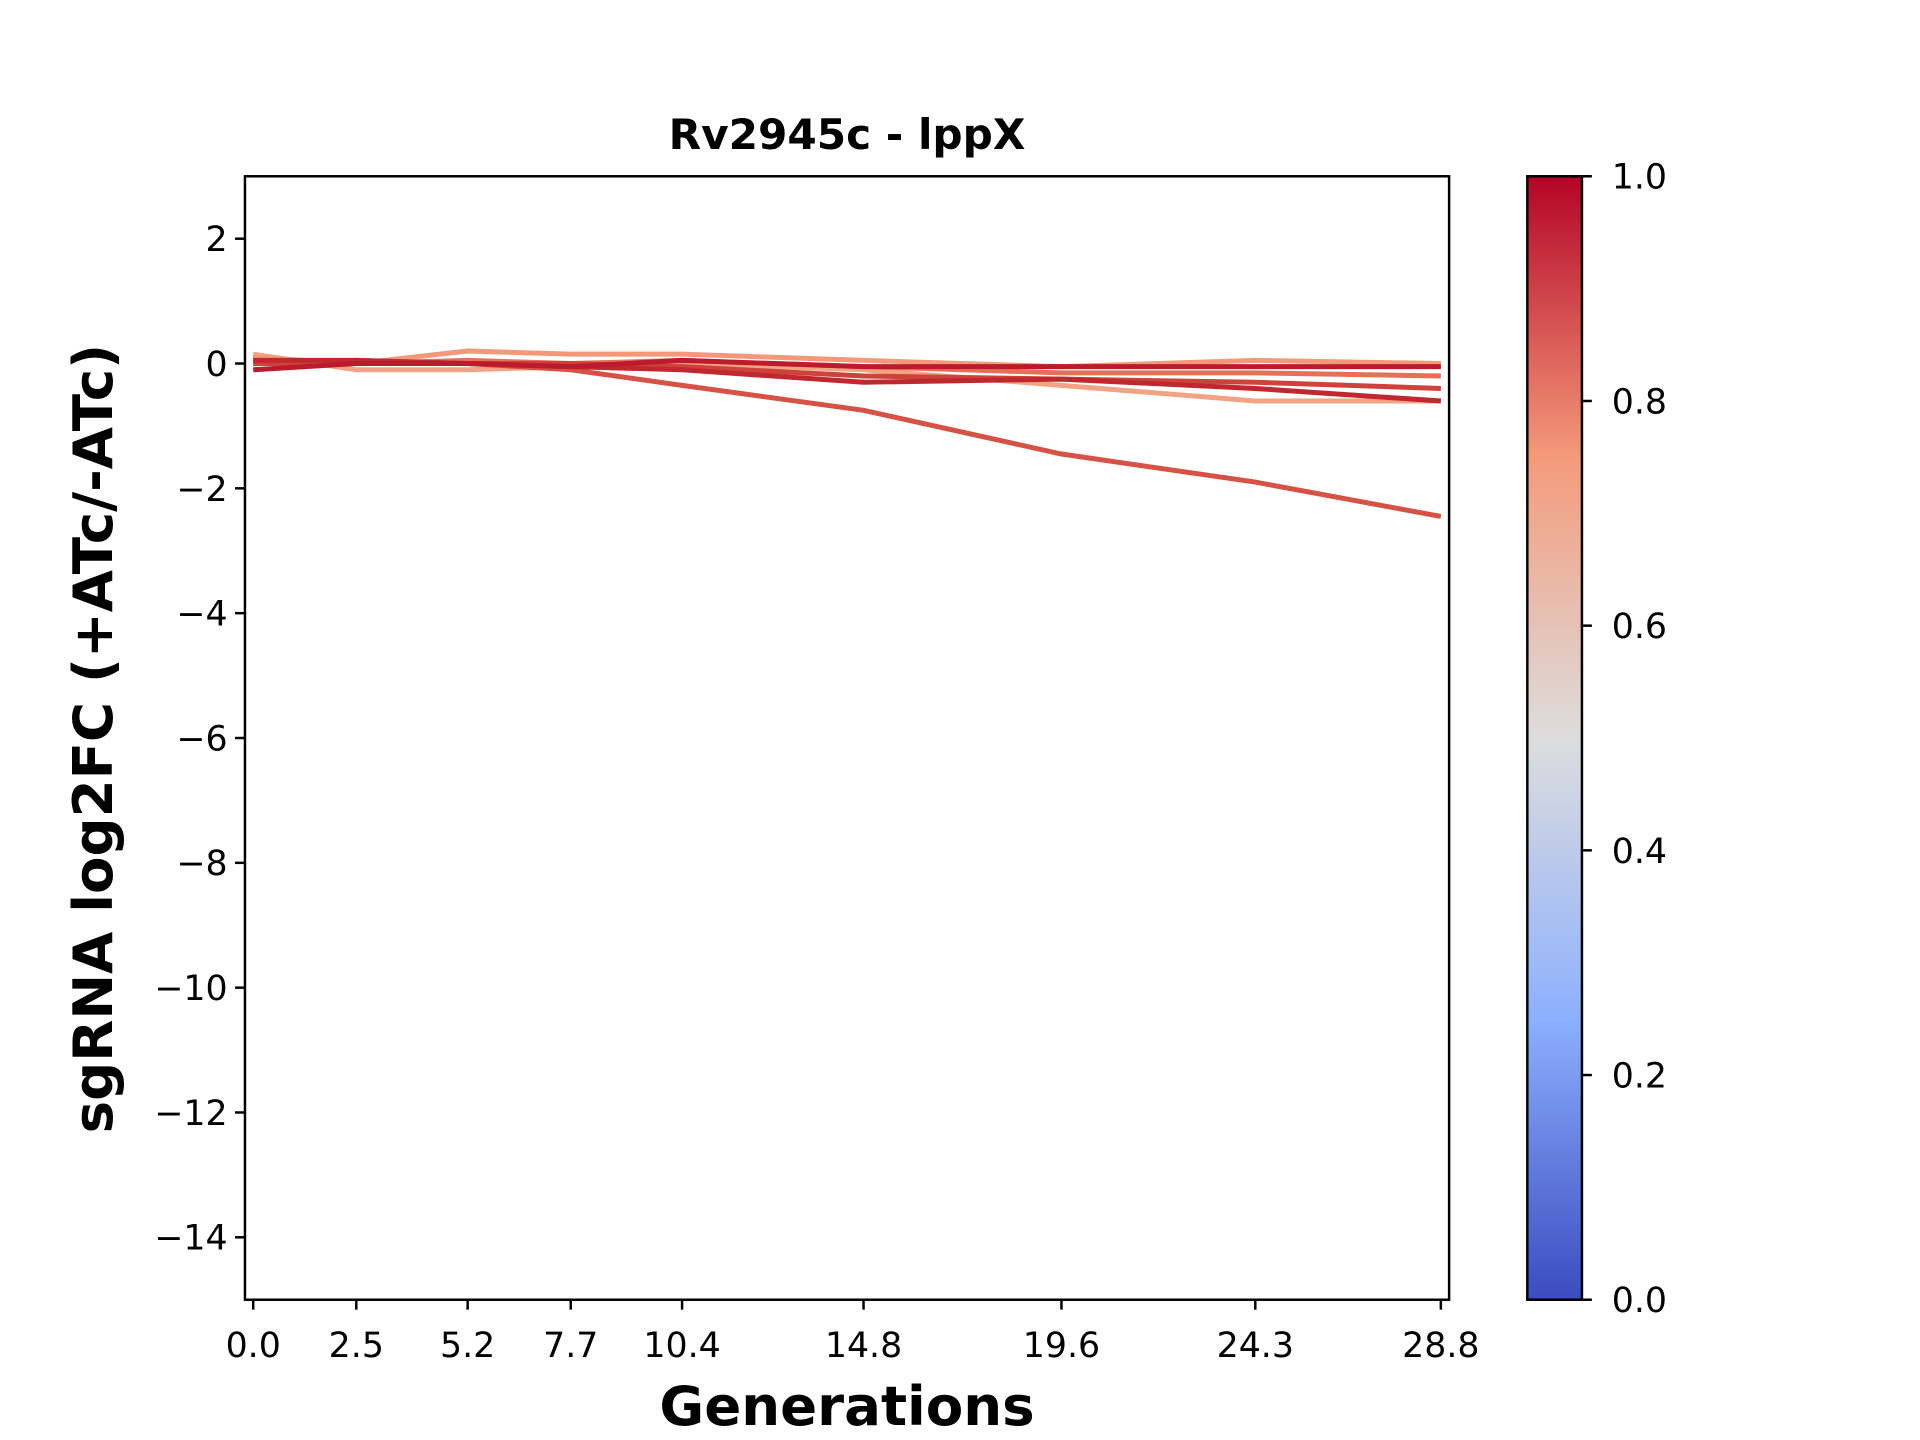 This screenshot has width=1920, height=1440. What do you see at coordinates (356, 1346) in the screenshot?
I see `x-tick-label: 2.5` at bounding box center [356, 1346].